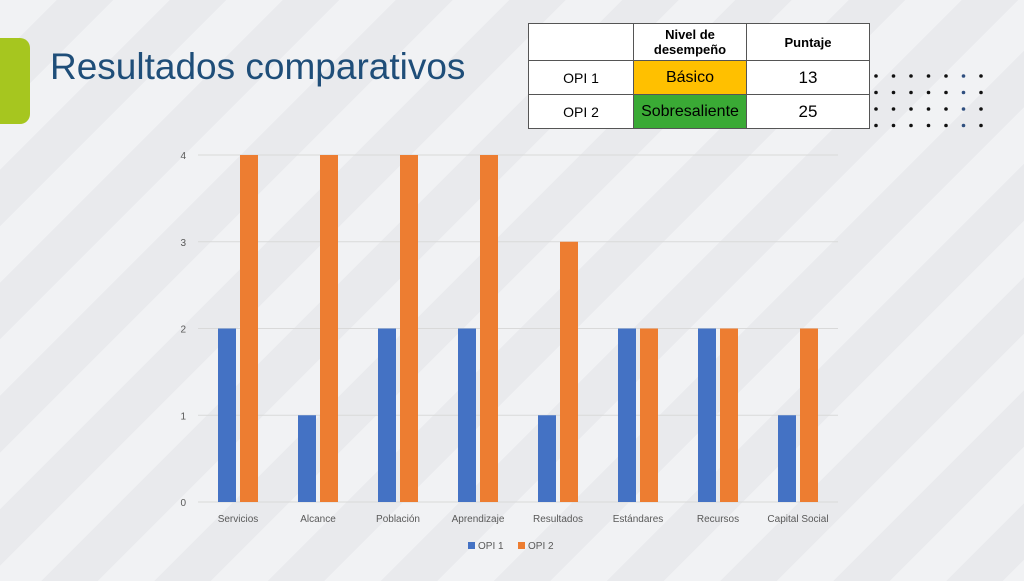 Image resolution: width=1024 pixels, height=581 pixels. What do you see at coordinates (183, 416) in the screenshot?
I see `y-tick-label: 1` at bounding box center [183, 416].